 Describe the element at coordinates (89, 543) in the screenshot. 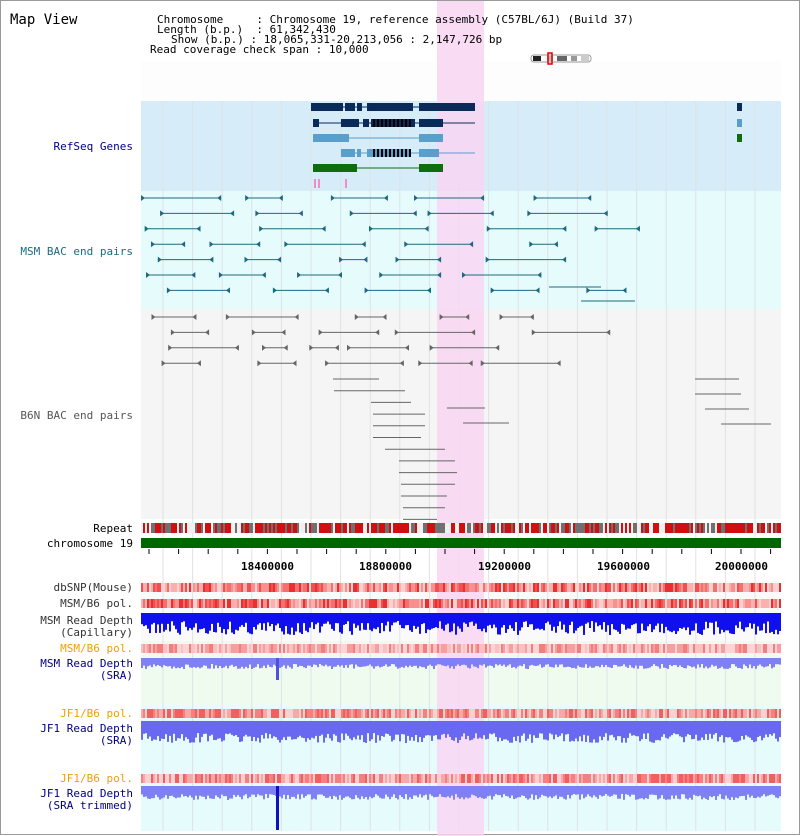

I see `track-label-chromosome: chromosome 19` at that location.